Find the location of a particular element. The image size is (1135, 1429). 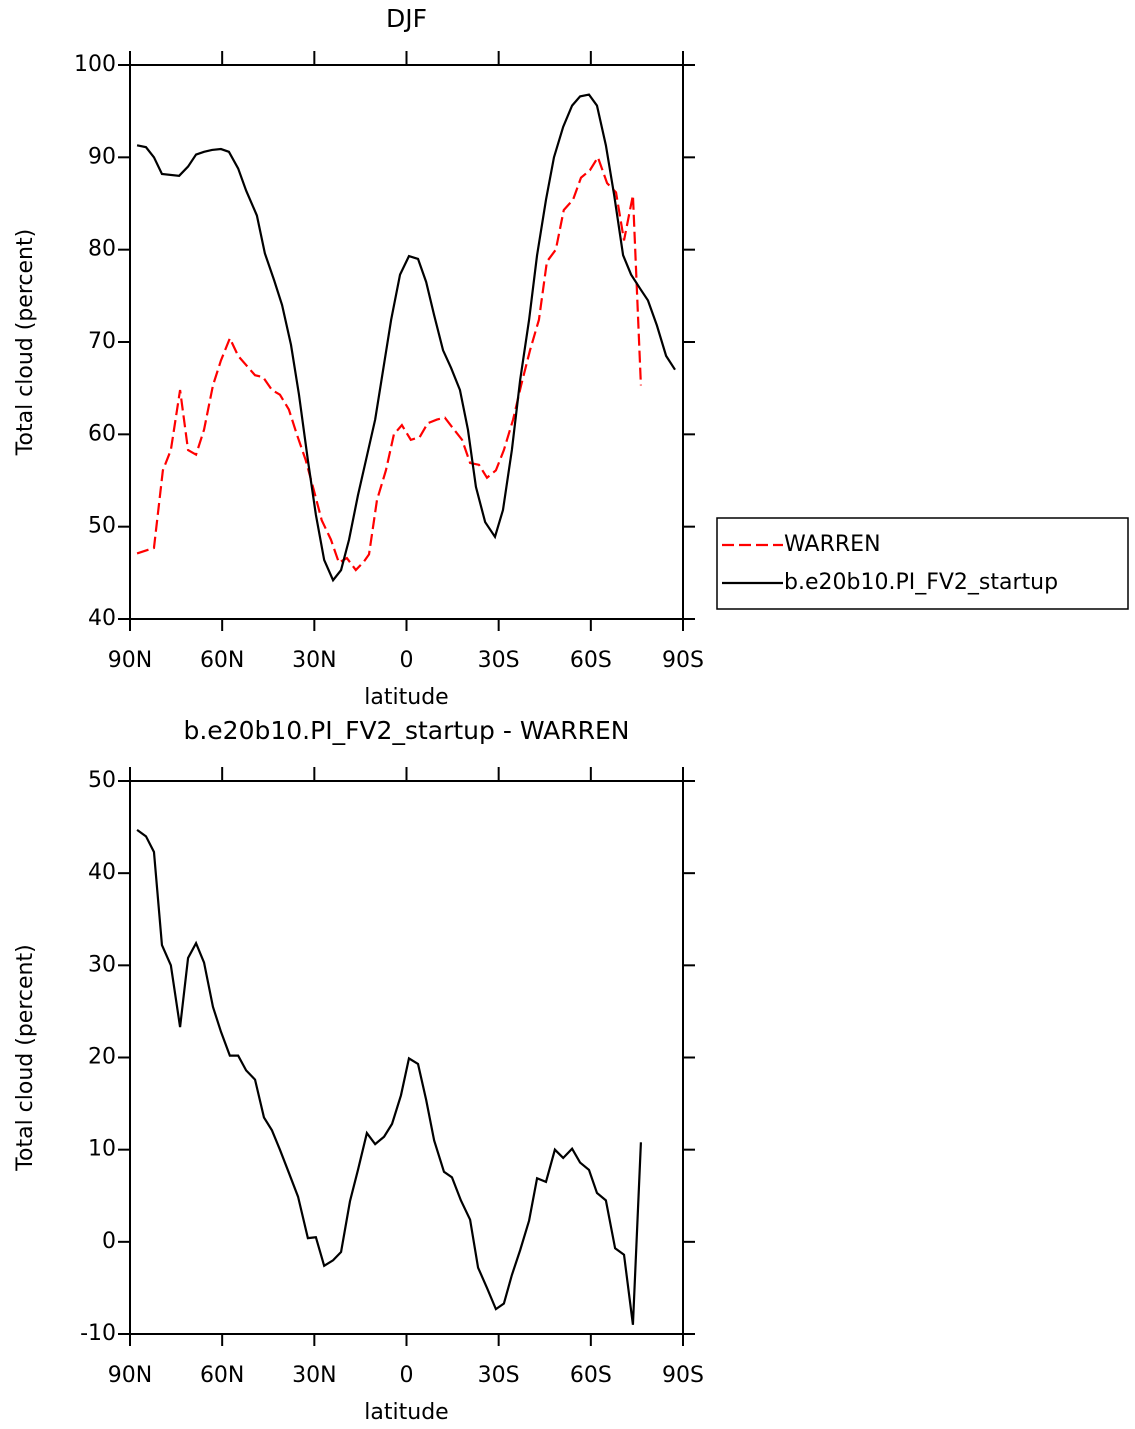

y-tick-label: 70 is located at coordinates (102, 341).